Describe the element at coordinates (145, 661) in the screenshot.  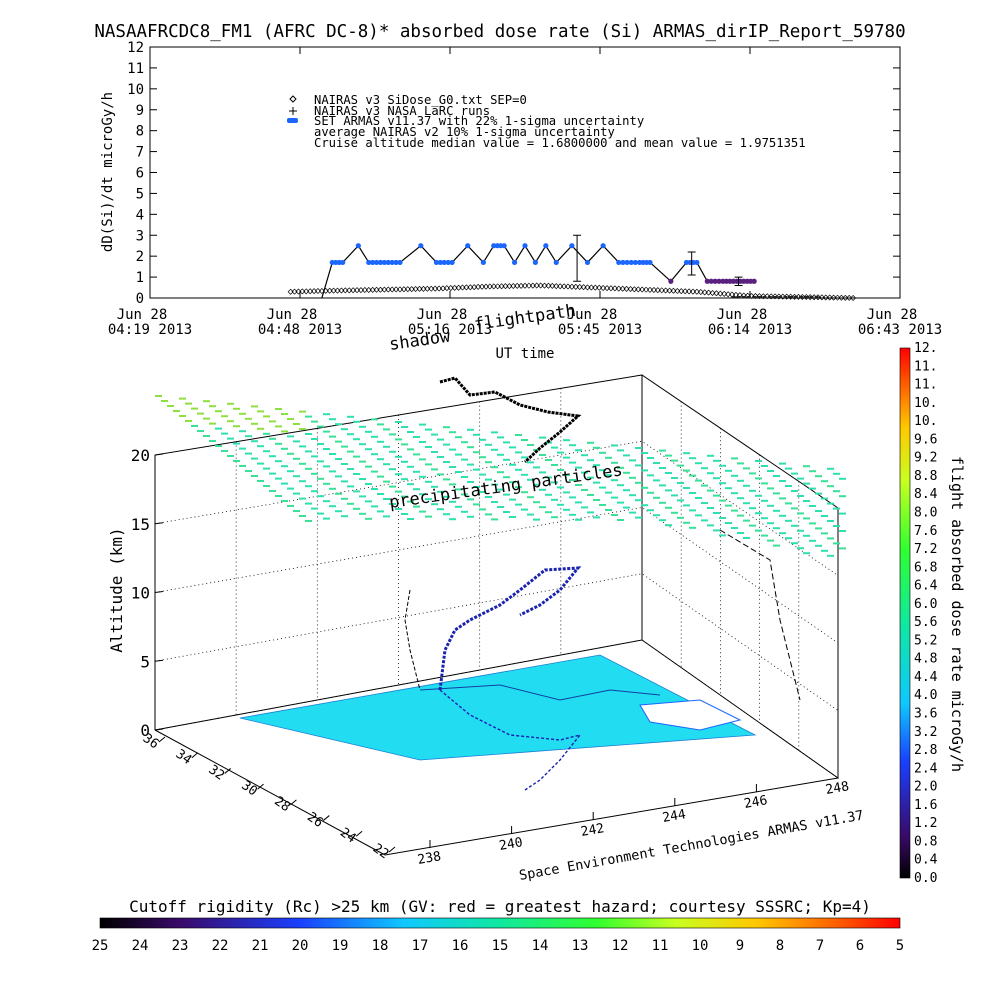
I see `z-tick-label: 5` at that location.